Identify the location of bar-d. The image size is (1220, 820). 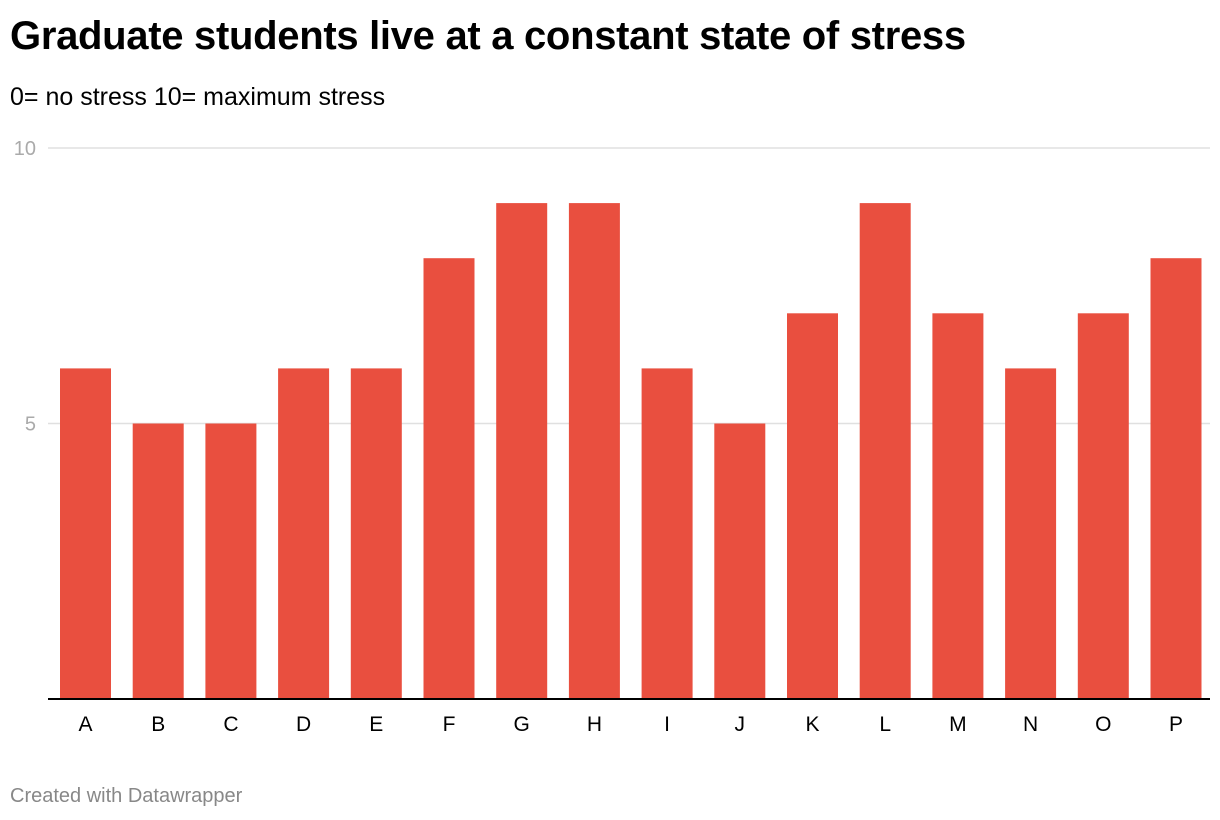
(304, 533).